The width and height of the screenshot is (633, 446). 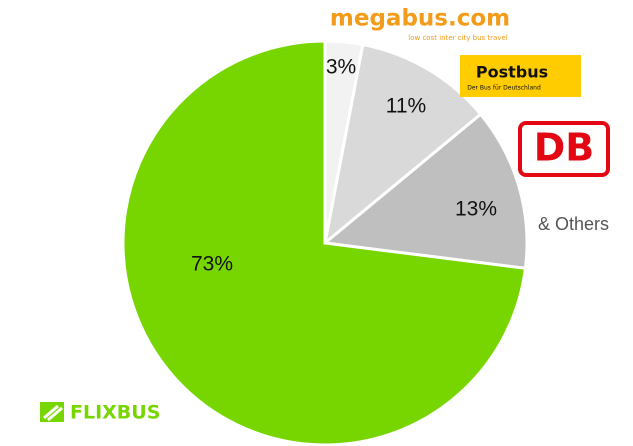 I want to click on others-label: & Others, so click(x=573, y=224).